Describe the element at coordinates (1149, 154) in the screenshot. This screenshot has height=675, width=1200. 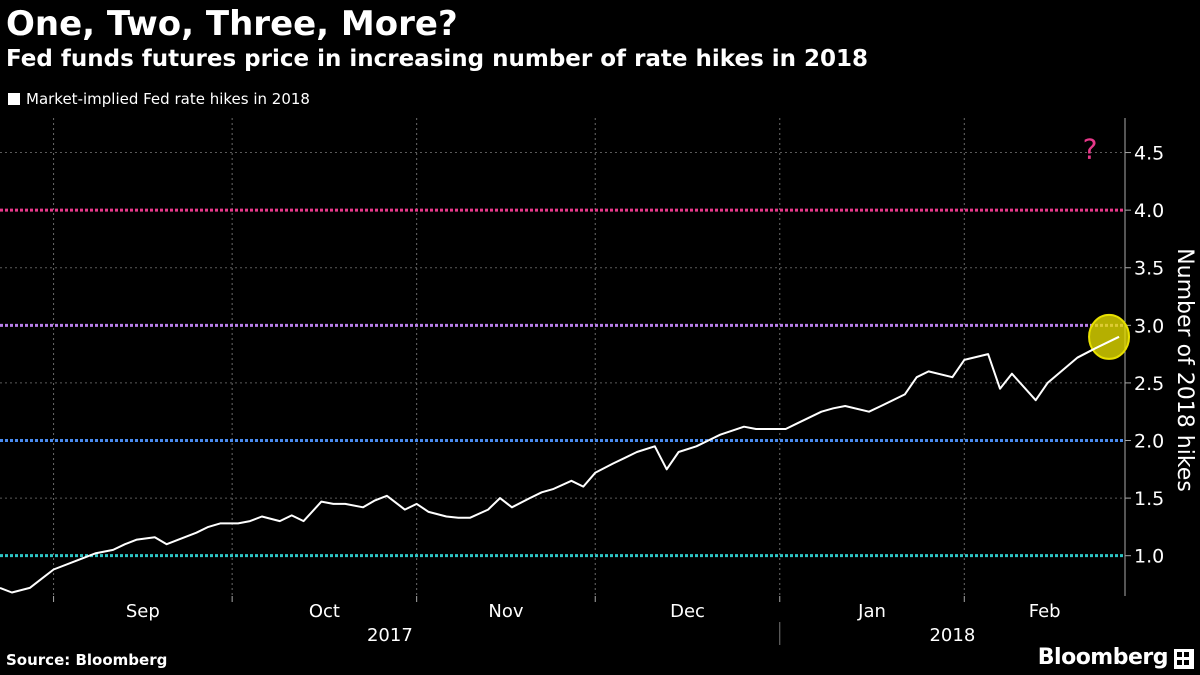
I see `y-tick-label: 4.5` at that location.